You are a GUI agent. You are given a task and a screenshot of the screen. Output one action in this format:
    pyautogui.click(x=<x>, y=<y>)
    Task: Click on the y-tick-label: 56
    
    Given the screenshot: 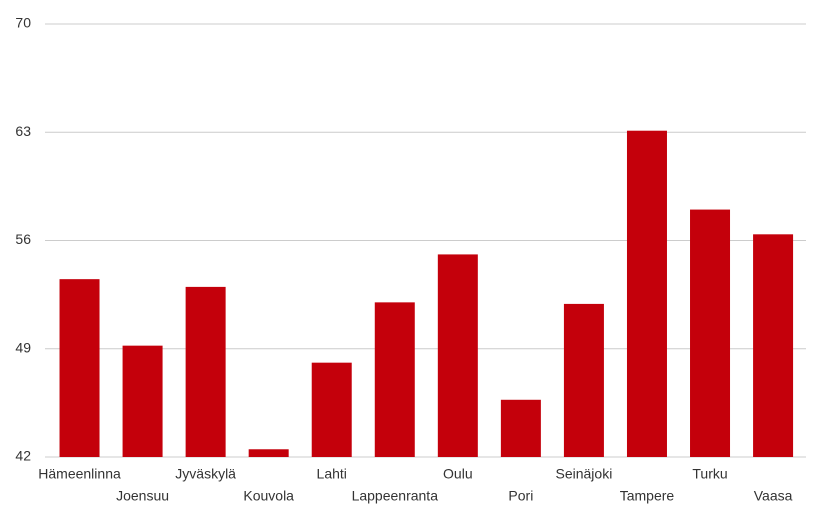 What is the action you would take?
    pyautogui.click(x=23, y=239)
    